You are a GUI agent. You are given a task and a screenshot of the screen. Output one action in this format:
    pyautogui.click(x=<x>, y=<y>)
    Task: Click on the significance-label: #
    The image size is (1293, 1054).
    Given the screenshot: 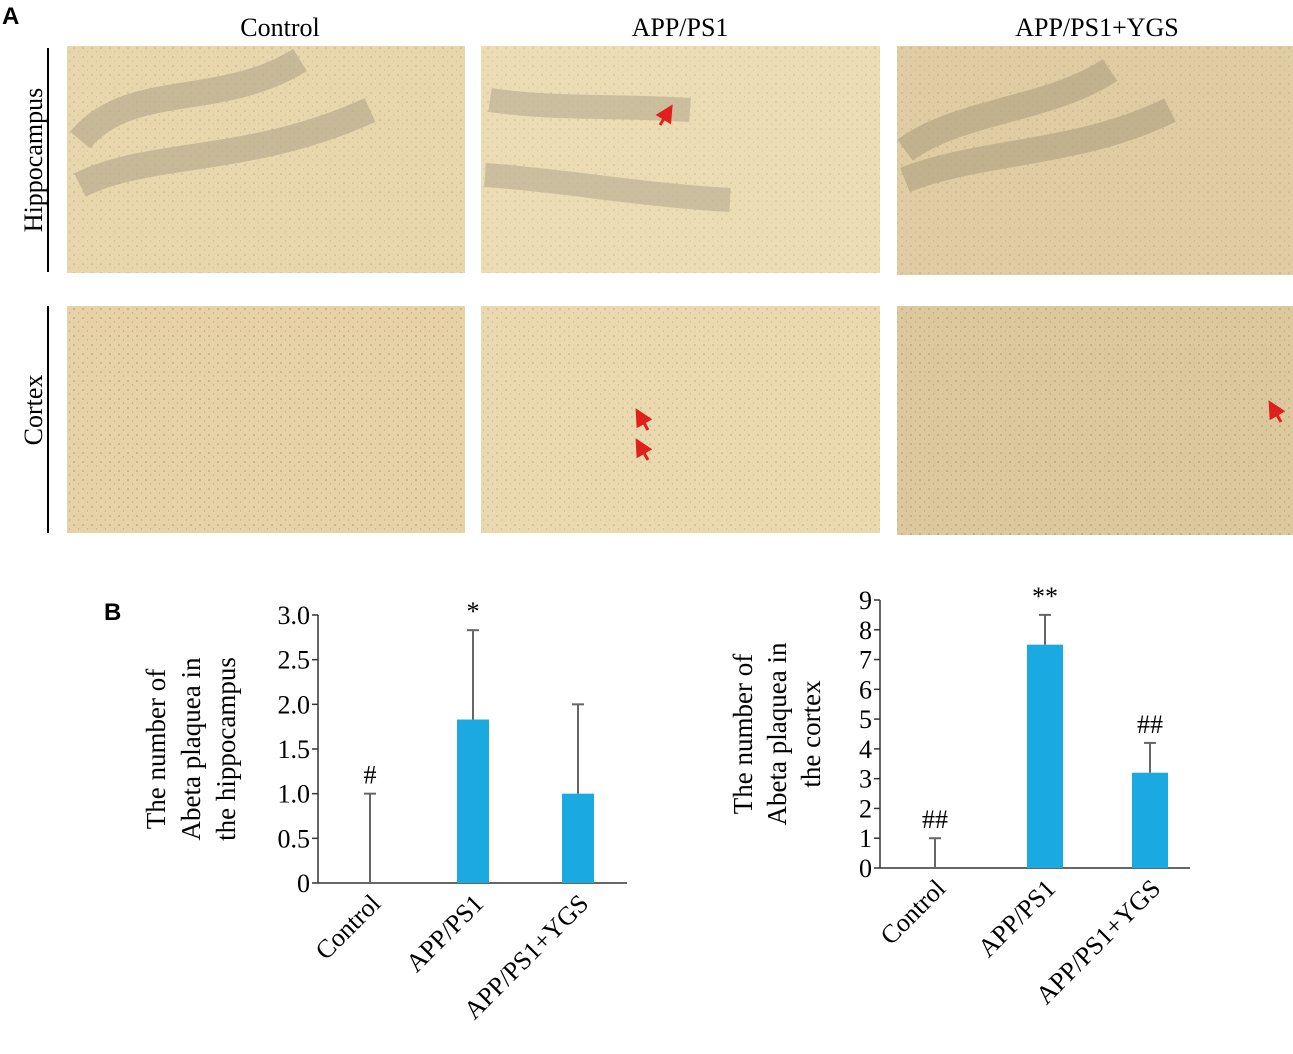 What is the action you would take?
    pyautogui.click(x=370, y=775)
    